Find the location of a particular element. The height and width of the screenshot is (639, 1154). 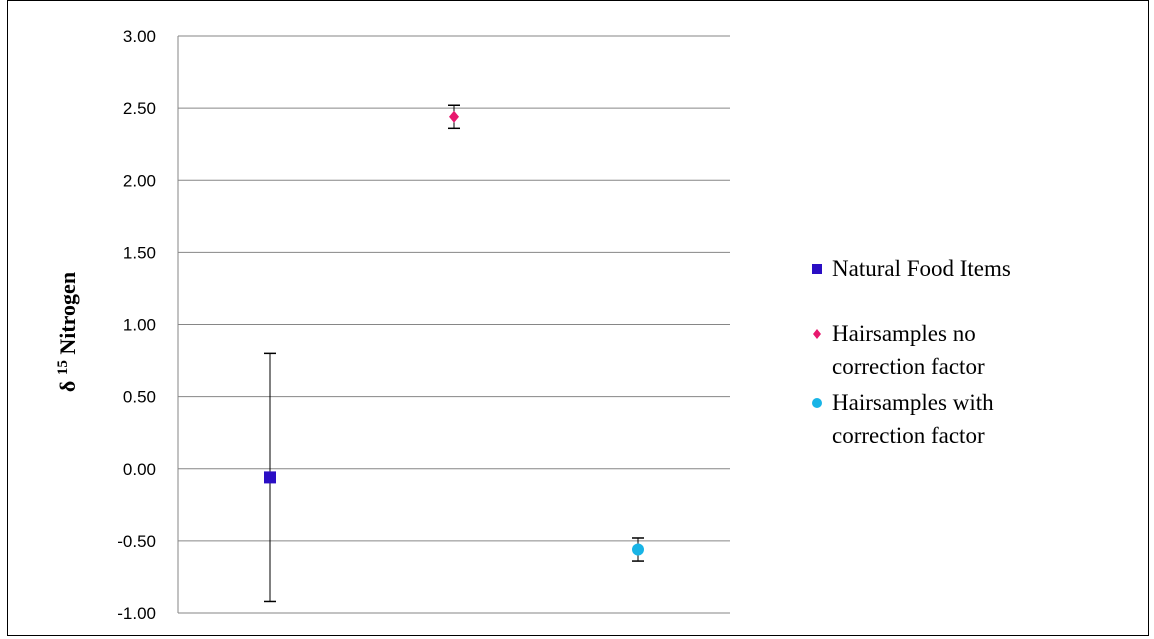

legend-marker-square is located at coordinates (817, 269).